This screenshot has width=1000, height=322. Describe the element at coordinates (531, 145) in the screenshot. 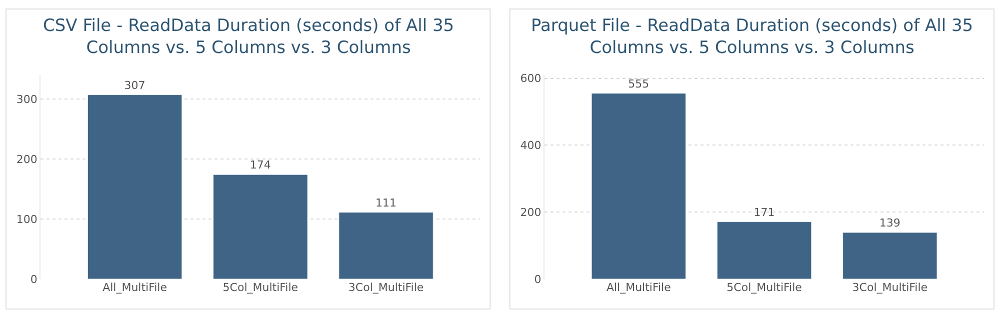

I see `y-tick-label: 400` at that location.